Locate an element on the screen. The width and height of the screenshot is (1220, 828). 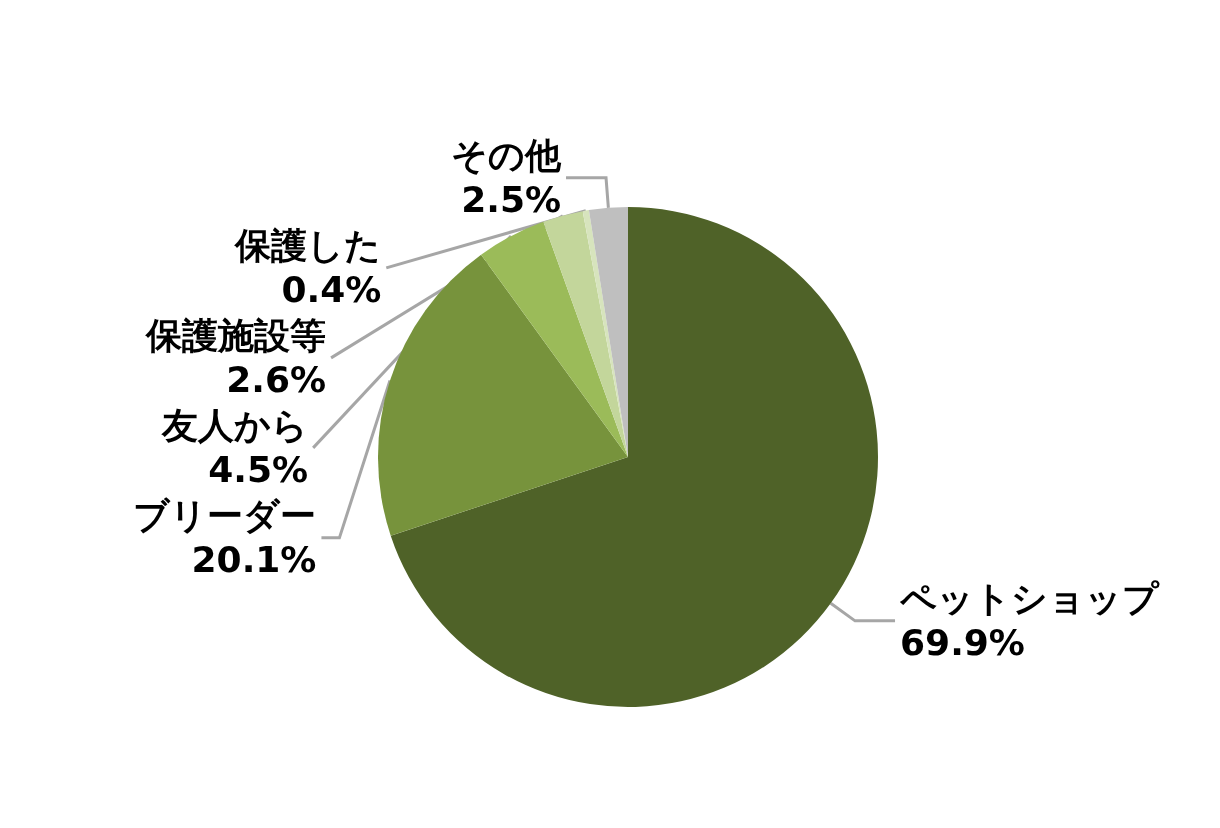
slice-label: 保護した is located at coordinates (307, 246).